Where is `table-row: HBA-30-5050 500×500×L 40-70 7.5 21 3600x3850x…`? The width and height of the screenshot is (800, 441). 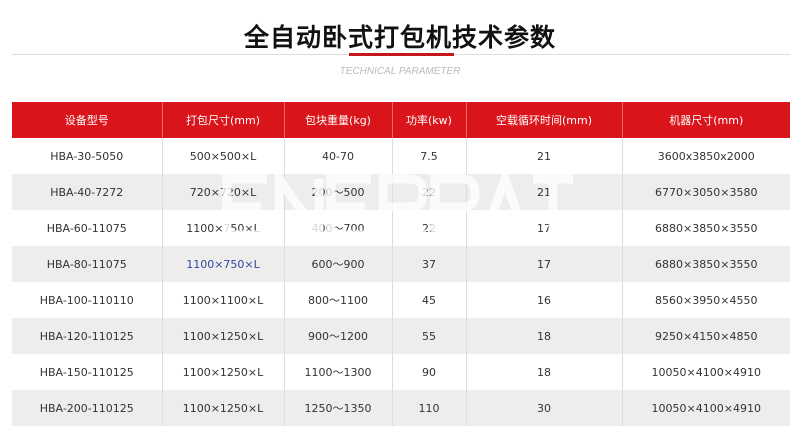
table-row: HBA-30-5050 500×500×L 40-70 7.5 21 3600x3850x… is located at coordinates (401, 156).